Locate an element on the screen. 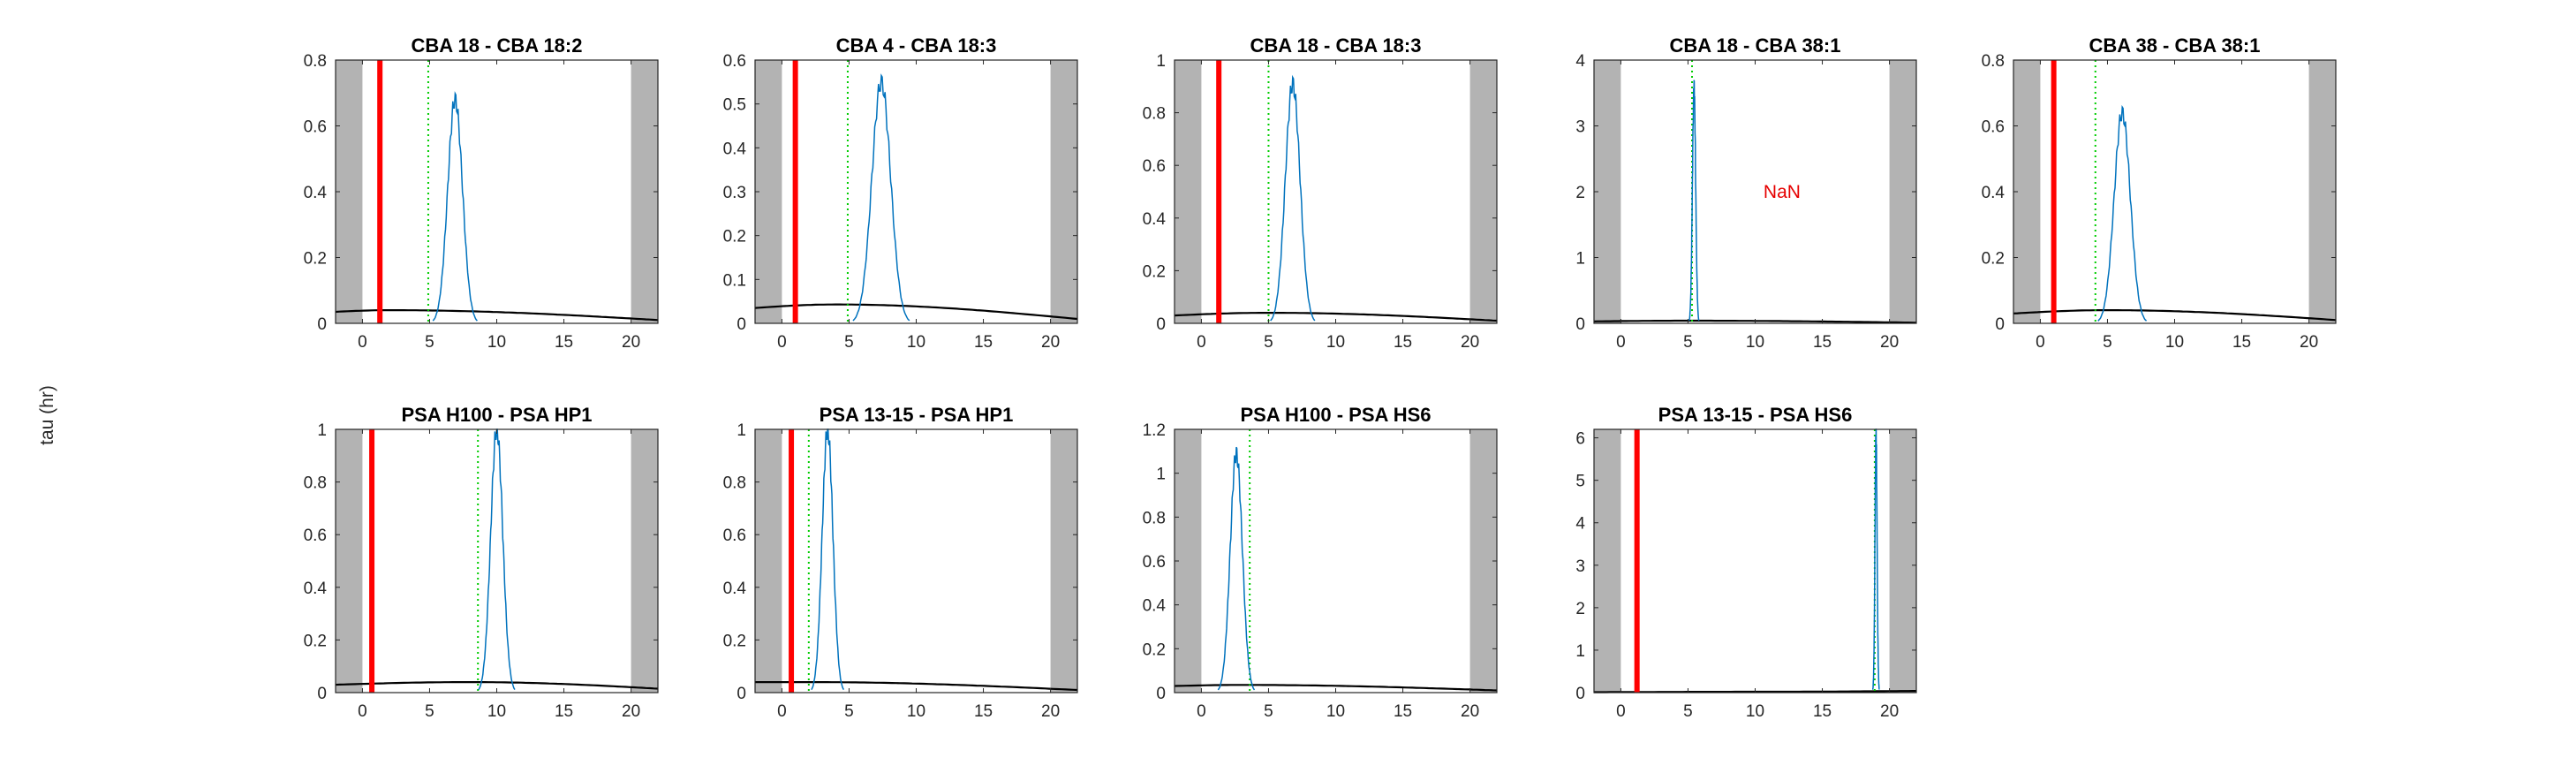 The height and width of the screenshot is (773, 2576). annotation-text: NaN is located at coordinates (1782, 192).